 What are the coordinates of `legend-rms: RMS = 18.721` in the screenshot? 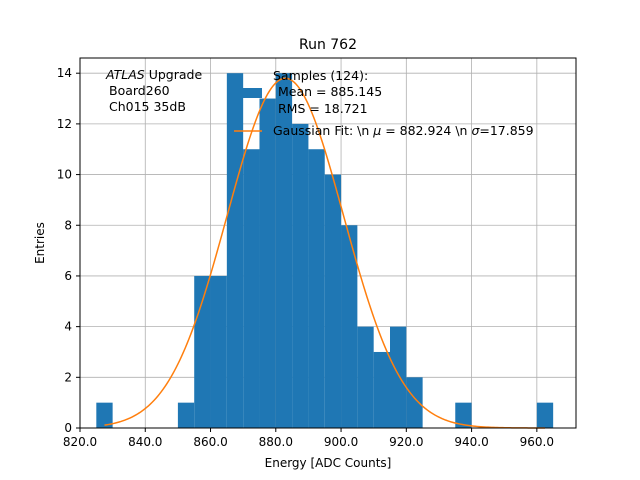 It's located at (323, 108).